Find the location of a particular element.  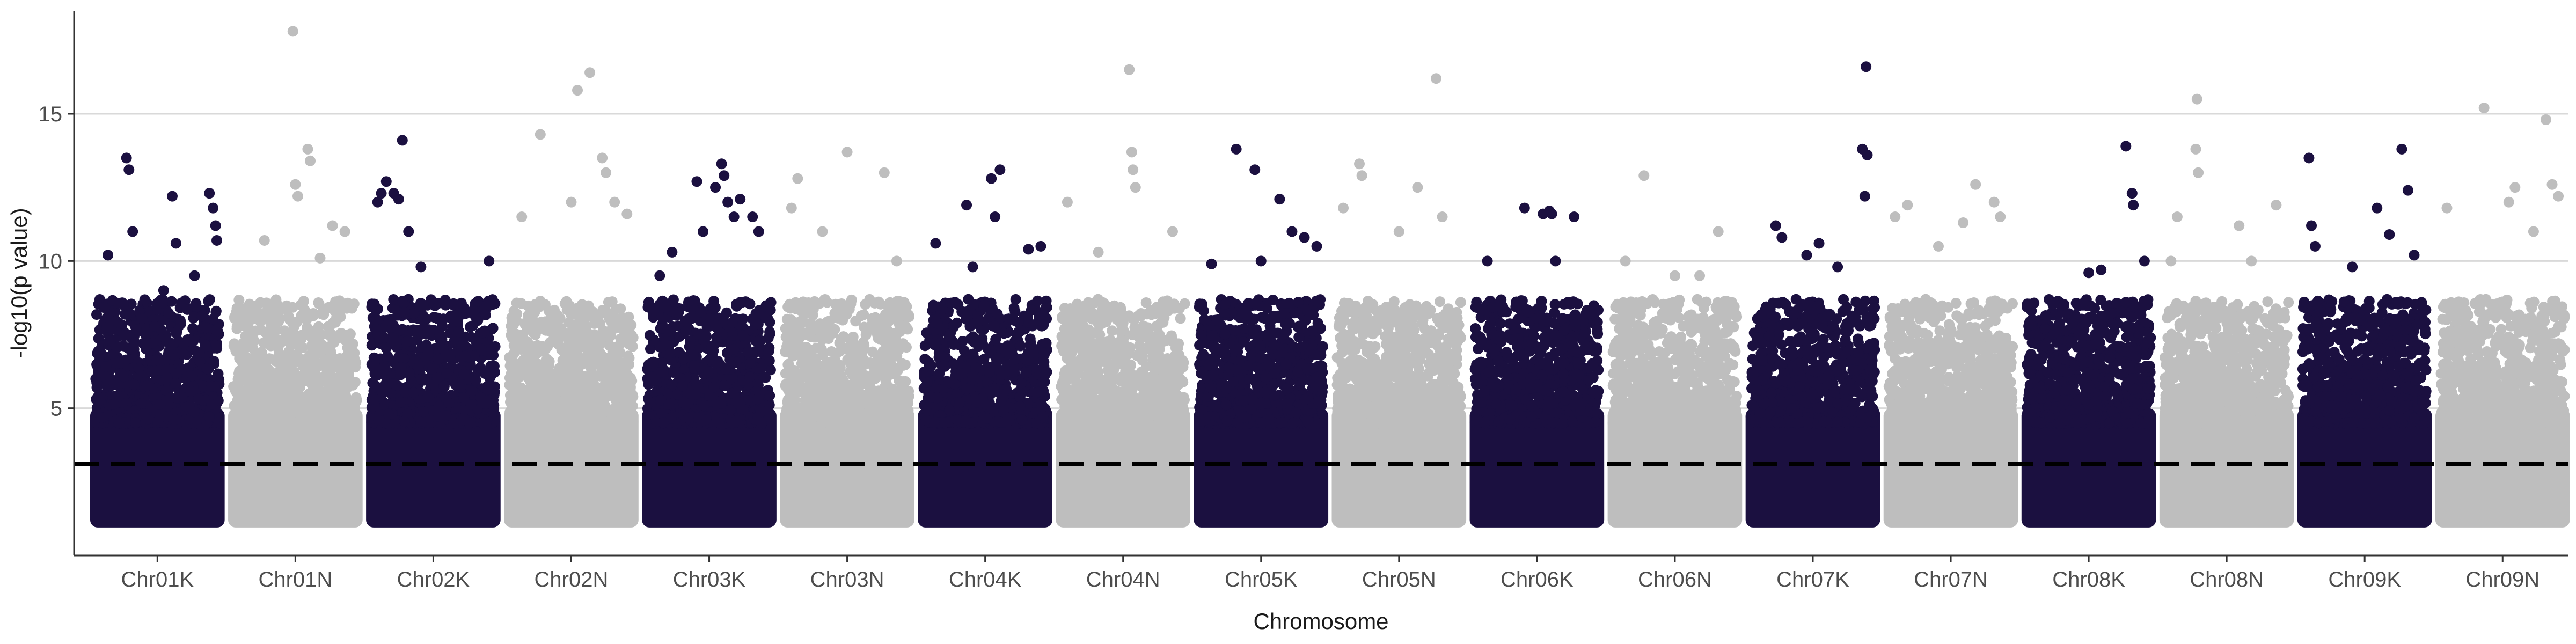

chromosome-chr02n is located at coordinates (571, 297).